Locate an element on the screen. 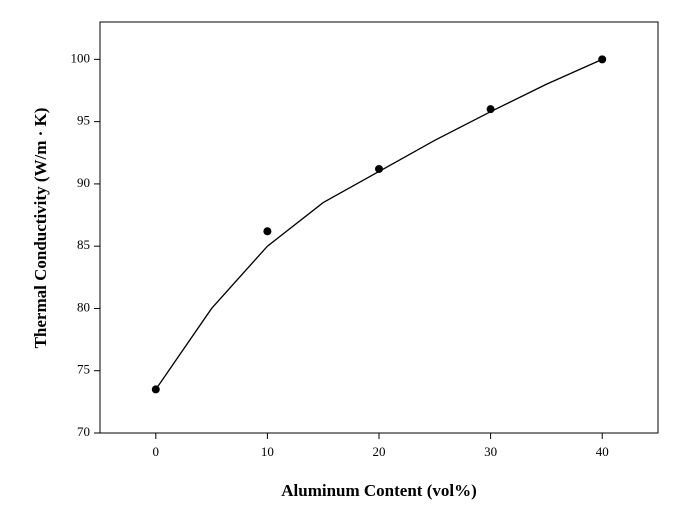 This screenshot has width=684, height=517. y-tick-label: 100 is located at coordinates (81, 57).